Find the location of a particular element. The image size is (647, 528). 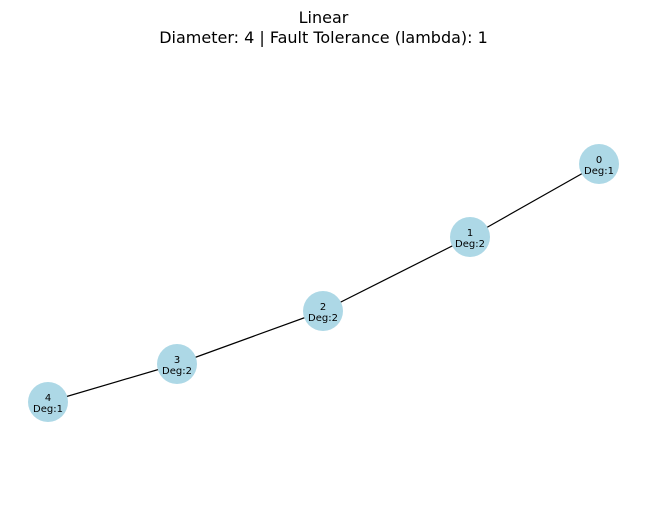

node-id-label: 3 is located at coordinates (177, 360).